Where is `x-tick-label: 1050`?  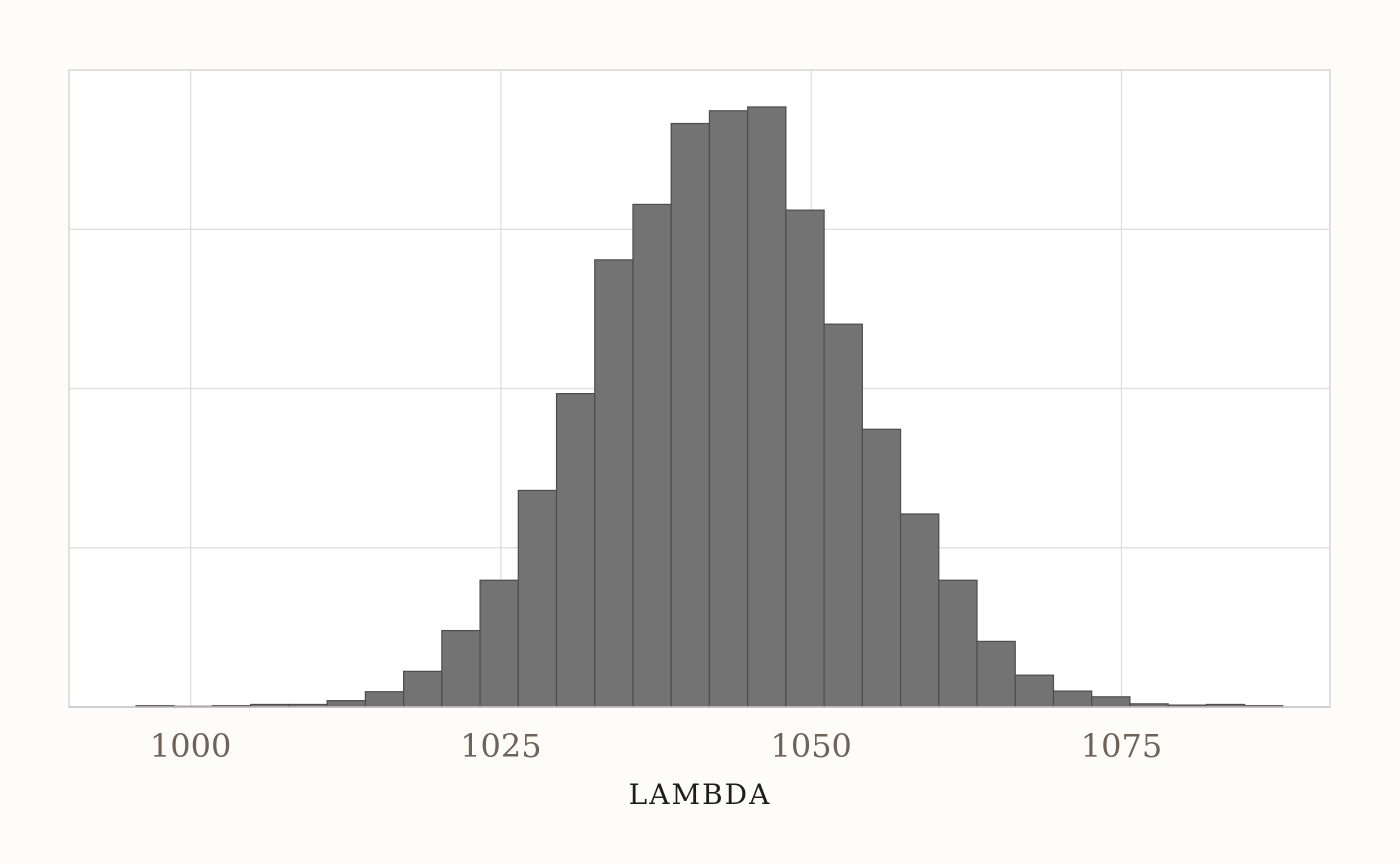 x-tick-label: 1050 is located at coordinates (810, 746).